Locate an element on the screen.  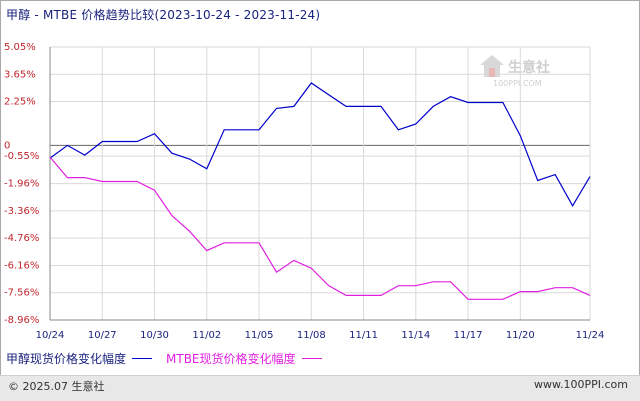
watermark-name: 生意社 is located at coordinates (529, 67).